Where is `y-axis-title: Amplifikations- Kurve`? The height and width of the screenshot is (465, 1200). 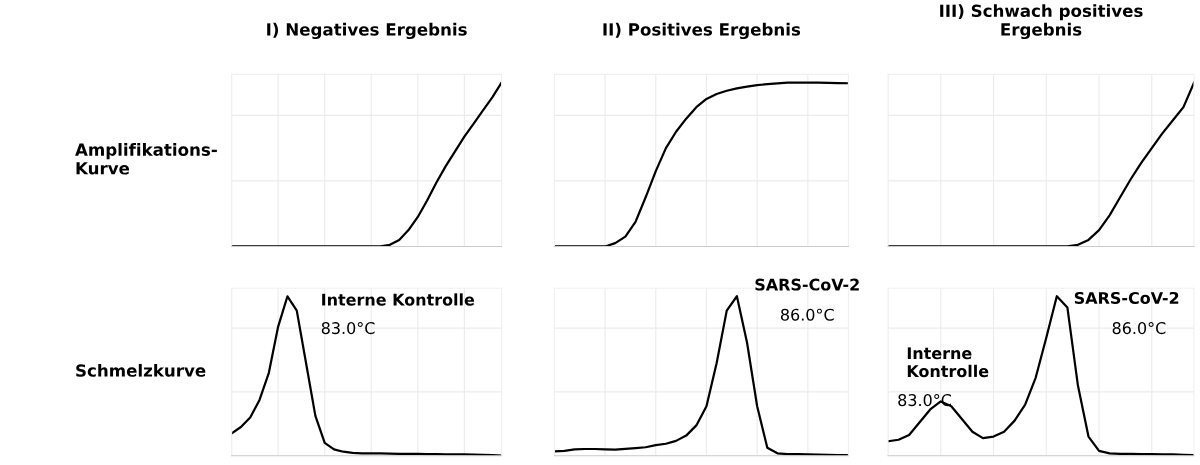
y-axis-title: Amplifikations- Kurve is located at coordinates (146, 159).